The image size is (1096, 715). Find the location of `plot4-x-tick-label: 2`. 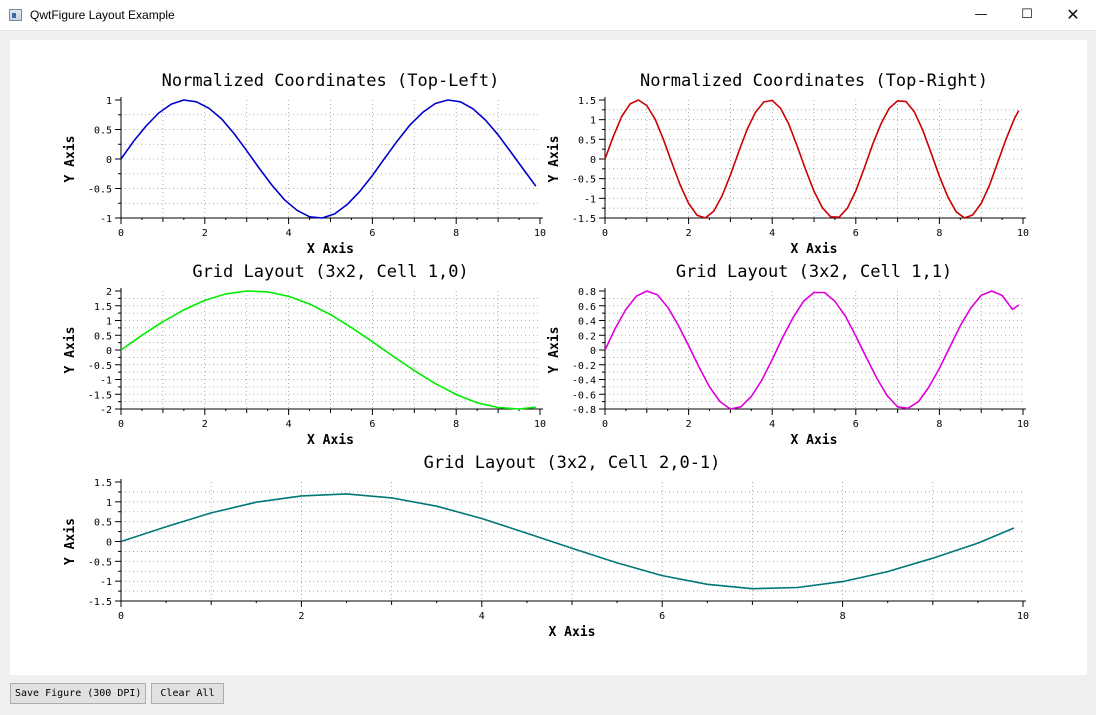

plot4-x-tick-label: 2 is located at coordinates (689, 424).